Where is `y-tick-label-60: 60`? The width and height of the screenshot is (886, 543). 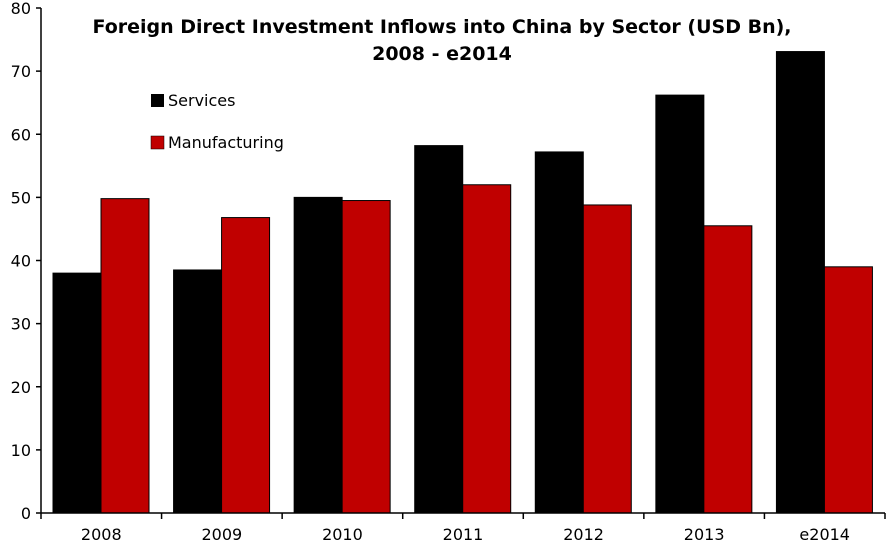 y-tick-label-60: 60 is located at coordinates (21, 134).